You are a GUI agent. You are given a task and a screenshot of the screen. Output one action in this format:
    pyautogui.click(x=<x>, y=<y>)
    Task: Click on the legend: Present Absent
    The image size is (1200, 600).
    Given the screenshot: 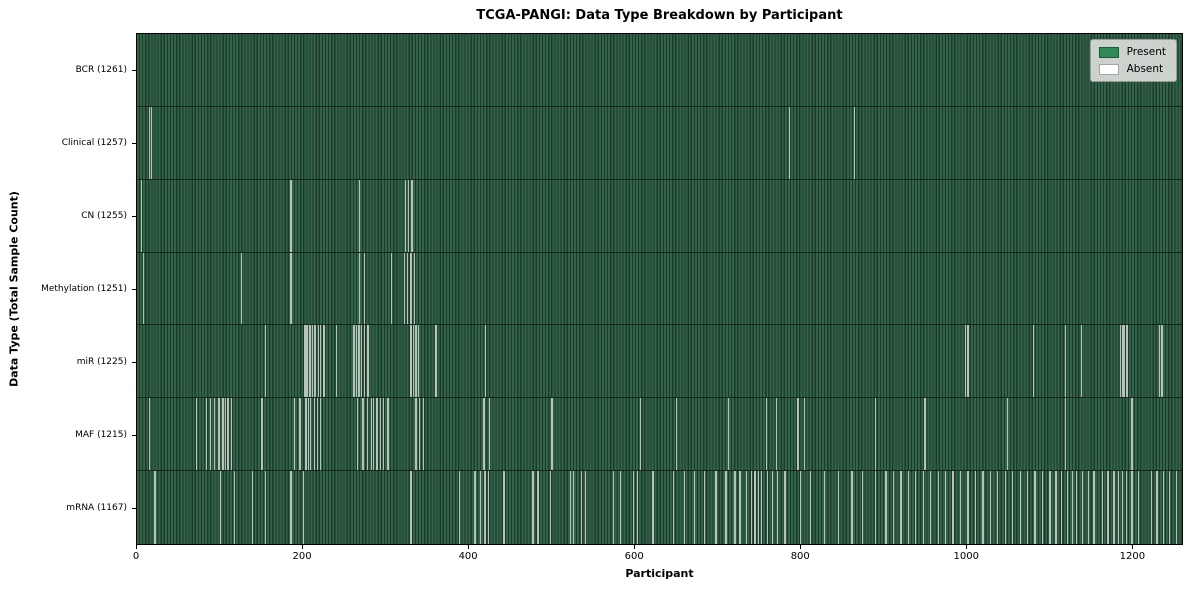 What is the action you would take?
    pyautogui.click(x=1133, y=60)
    